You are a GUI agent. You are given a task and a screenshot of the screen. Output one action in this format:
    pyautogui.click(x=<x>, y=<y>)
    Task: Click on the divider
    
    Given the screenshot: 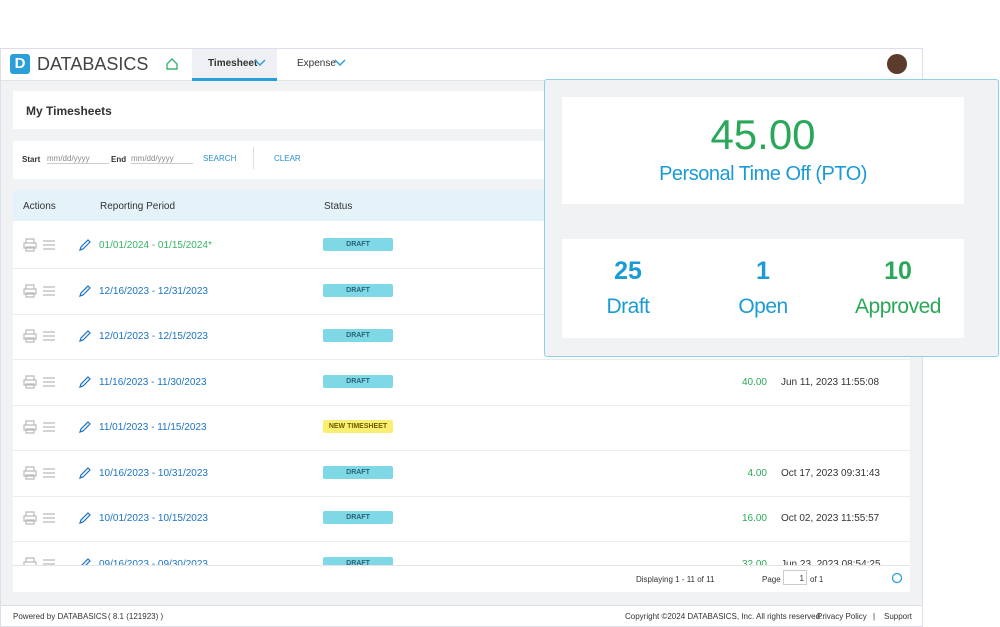 What is the action you would take?
    pyautogui.click(x=253, y=158)
    